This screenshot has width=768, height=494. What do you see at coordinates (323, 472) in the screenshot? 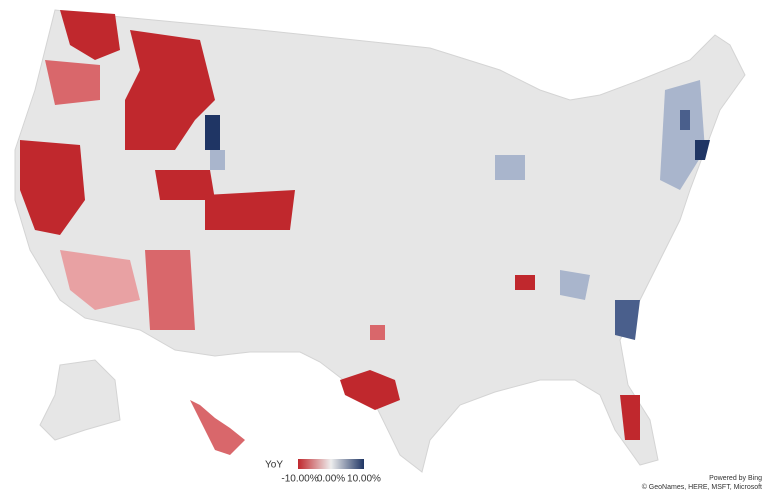
I see `legend: YoY -10.00% 0.00% 10.00%` at bounding box center [323, 472].